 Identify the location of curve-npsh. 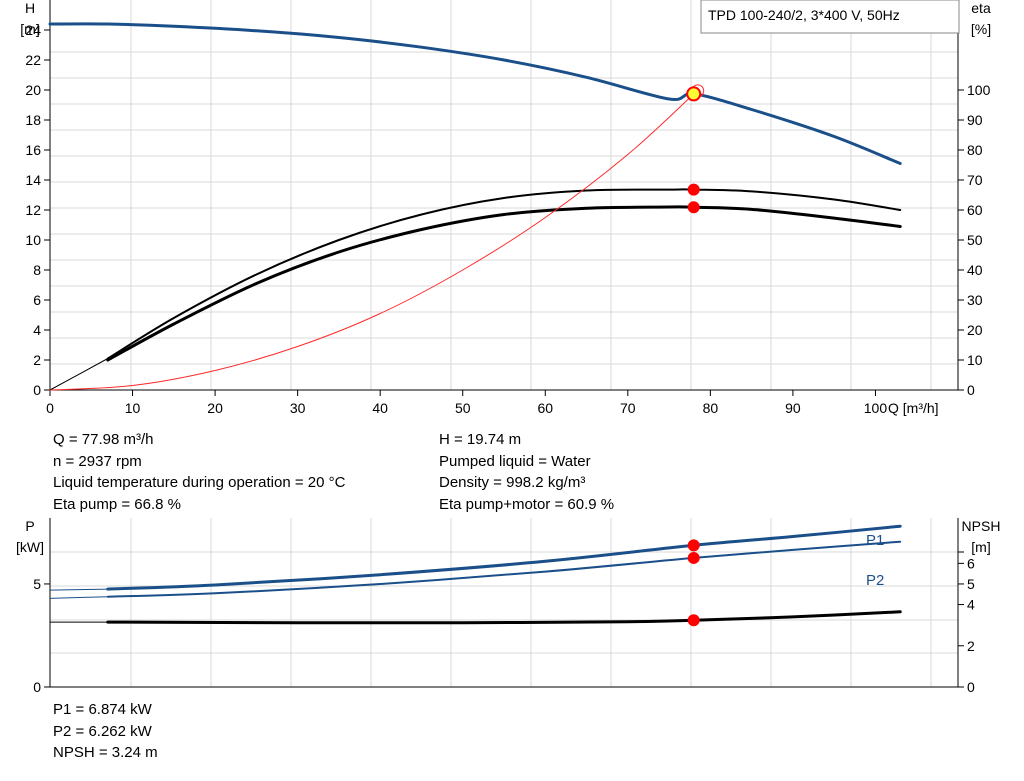
(504, 617).